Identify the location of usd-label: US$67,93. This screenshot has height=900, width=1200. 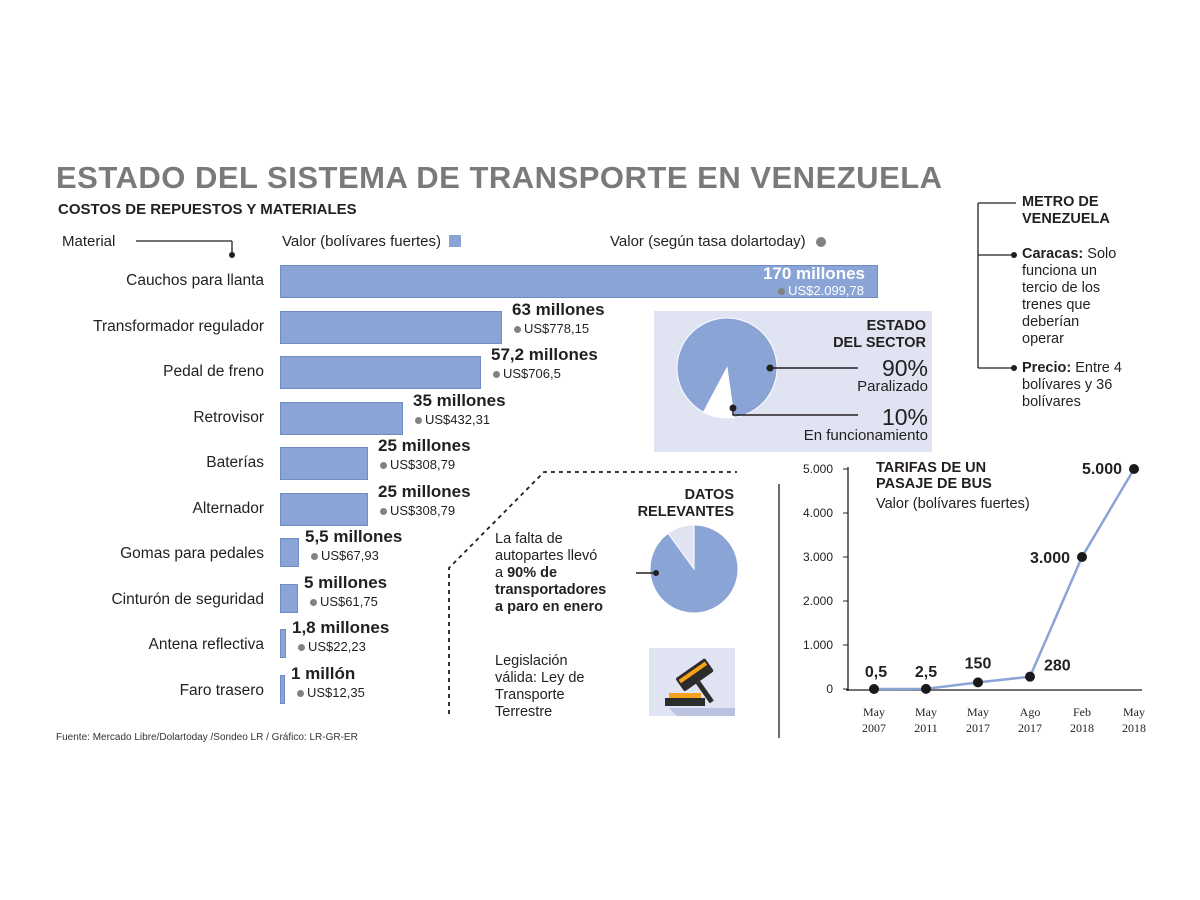
(345, 555).